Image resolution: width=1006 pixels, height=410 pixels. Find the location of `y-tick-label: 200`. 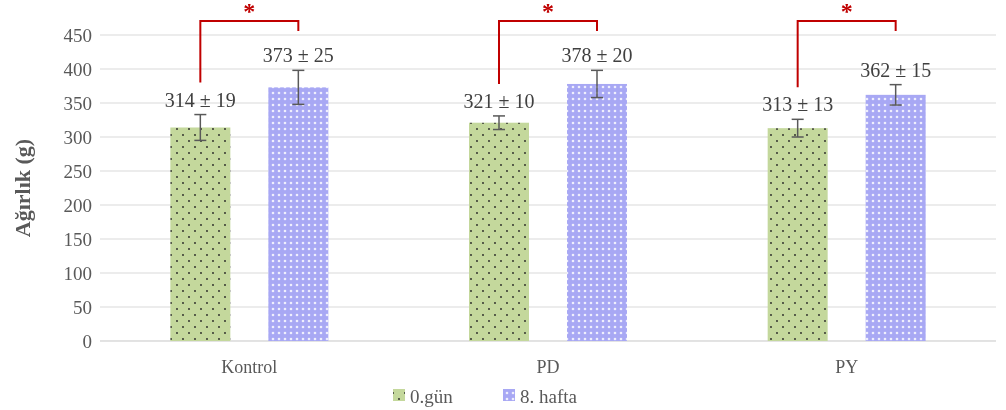

y-tick-label: 200 is located at coordinates (77, 205).